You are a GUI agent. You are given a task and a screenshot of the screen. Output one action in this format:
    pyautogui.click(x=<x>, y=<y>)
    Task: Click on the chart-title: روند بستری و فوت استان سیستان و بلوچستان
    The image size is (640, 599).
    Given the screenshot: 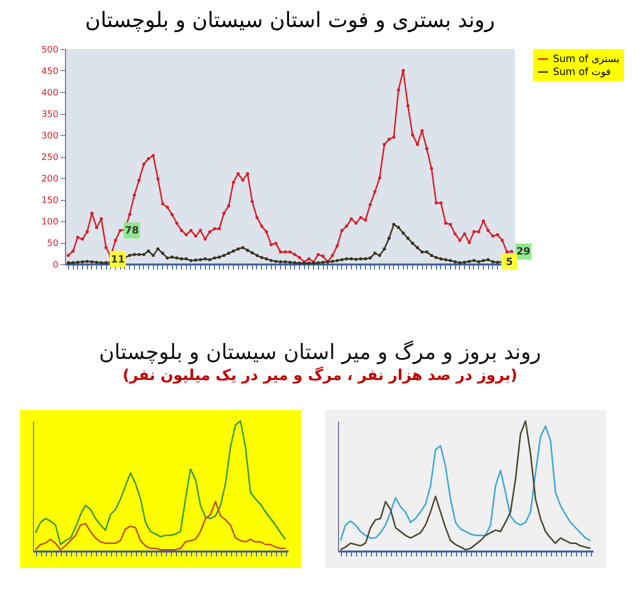 What is the action you would take?
    pyautogui.click(x=290, y=20)
    